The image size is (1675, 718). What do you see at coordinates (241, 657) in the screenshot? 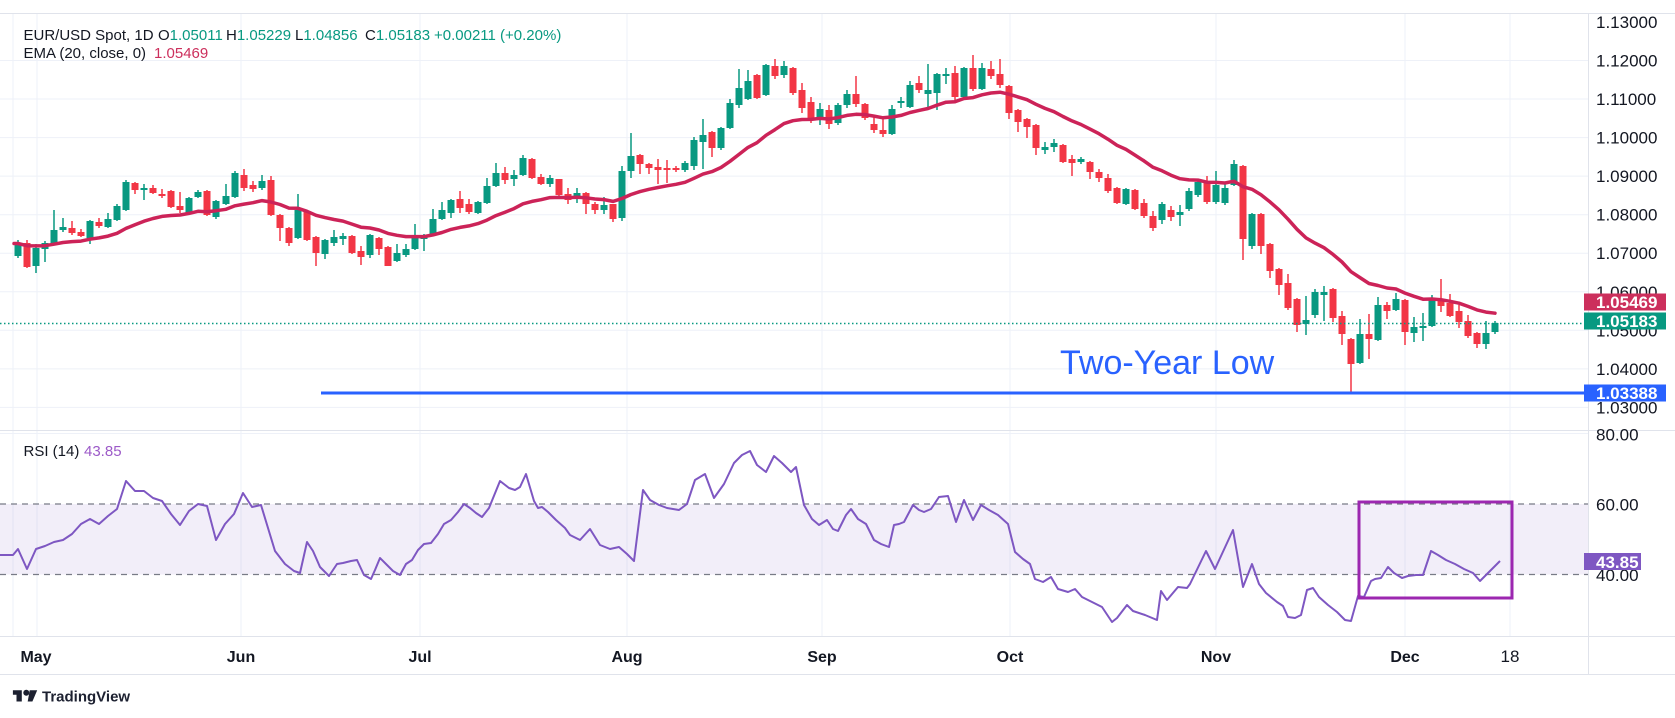
I see `svg-text: Jun` at bounding box center [241, 657].